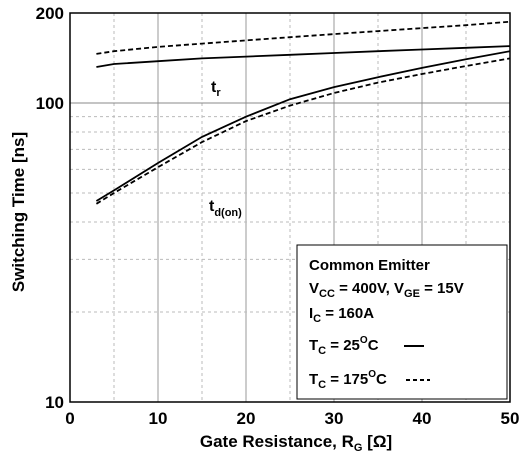  Describe the element at coordinates (158, 418) in the screenshot. I see `x-tick-label: 10` at that location.